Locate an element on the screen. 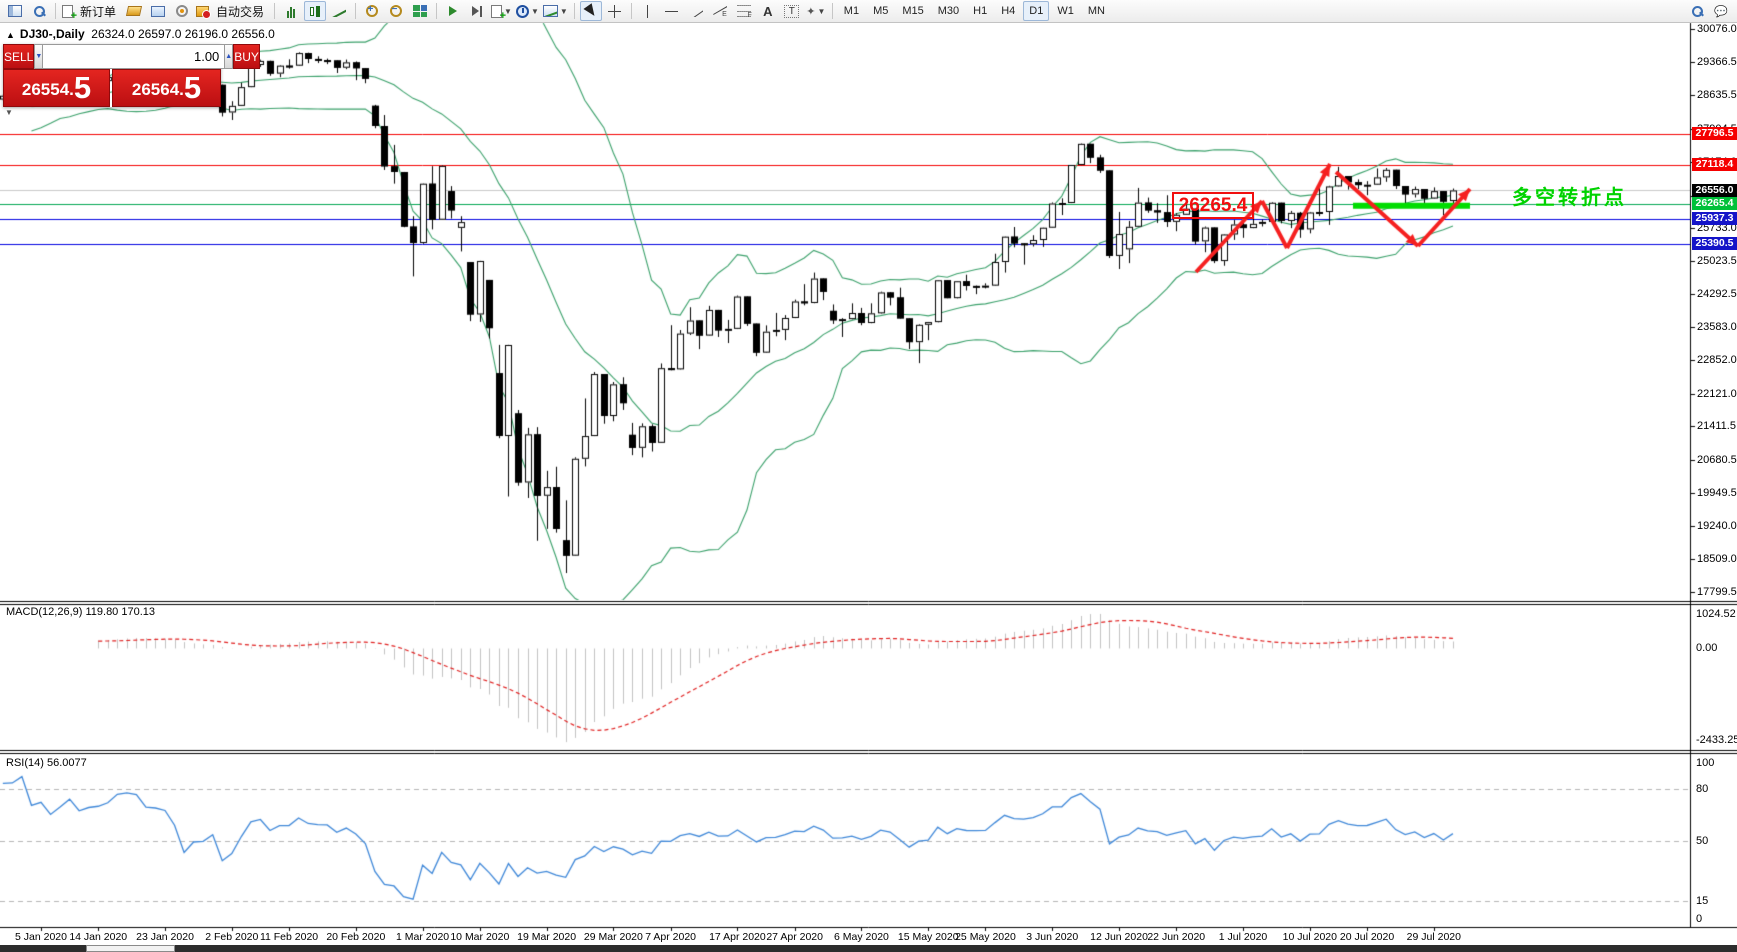 This screenshot has width=1737, height=952. auto-trading-label: 自动交易 is located at coordinates (240, 11).